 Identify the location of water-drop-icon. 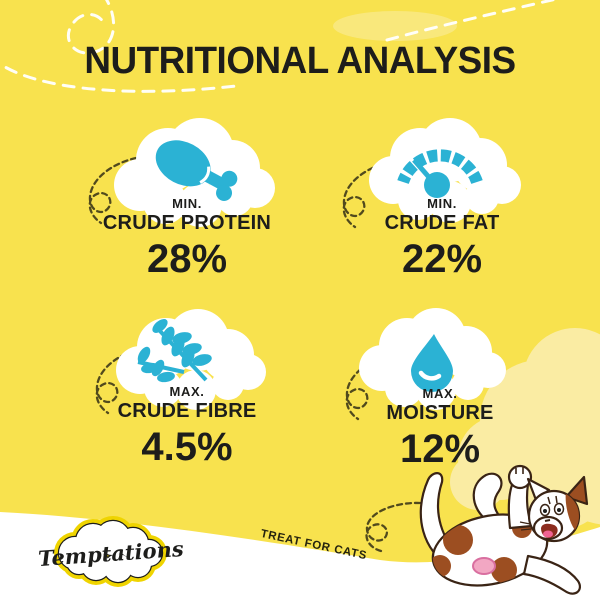
(432, 363).